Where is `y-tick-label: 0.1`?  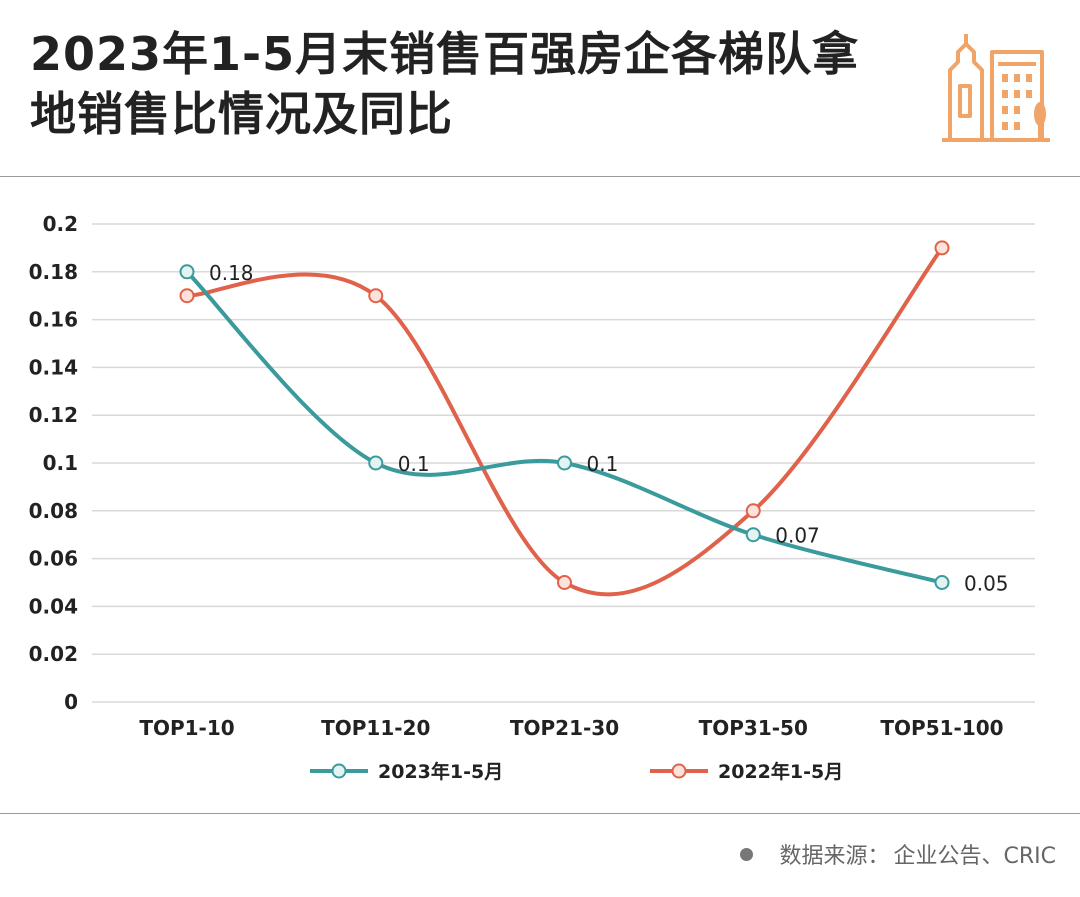 y-tick-label: 0.1 is located at coordinates (60, 463).